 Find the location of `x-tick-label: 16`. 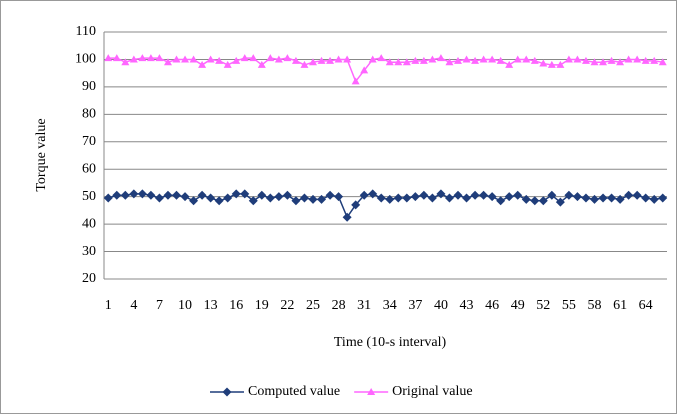

x-tick-label: 16 is located at coordinates (236, 305).